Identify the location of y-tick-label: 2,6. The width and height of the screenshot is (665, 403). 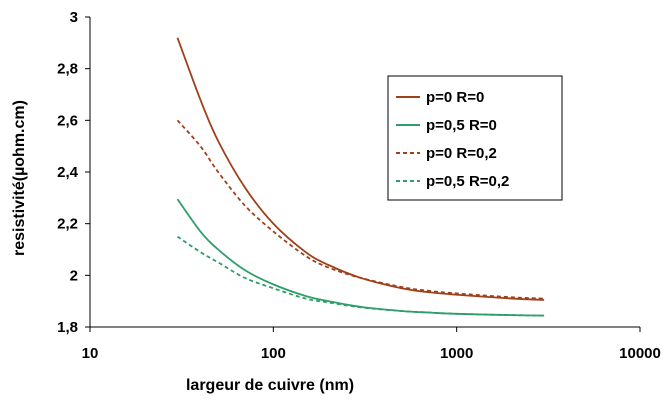
(67, 120).